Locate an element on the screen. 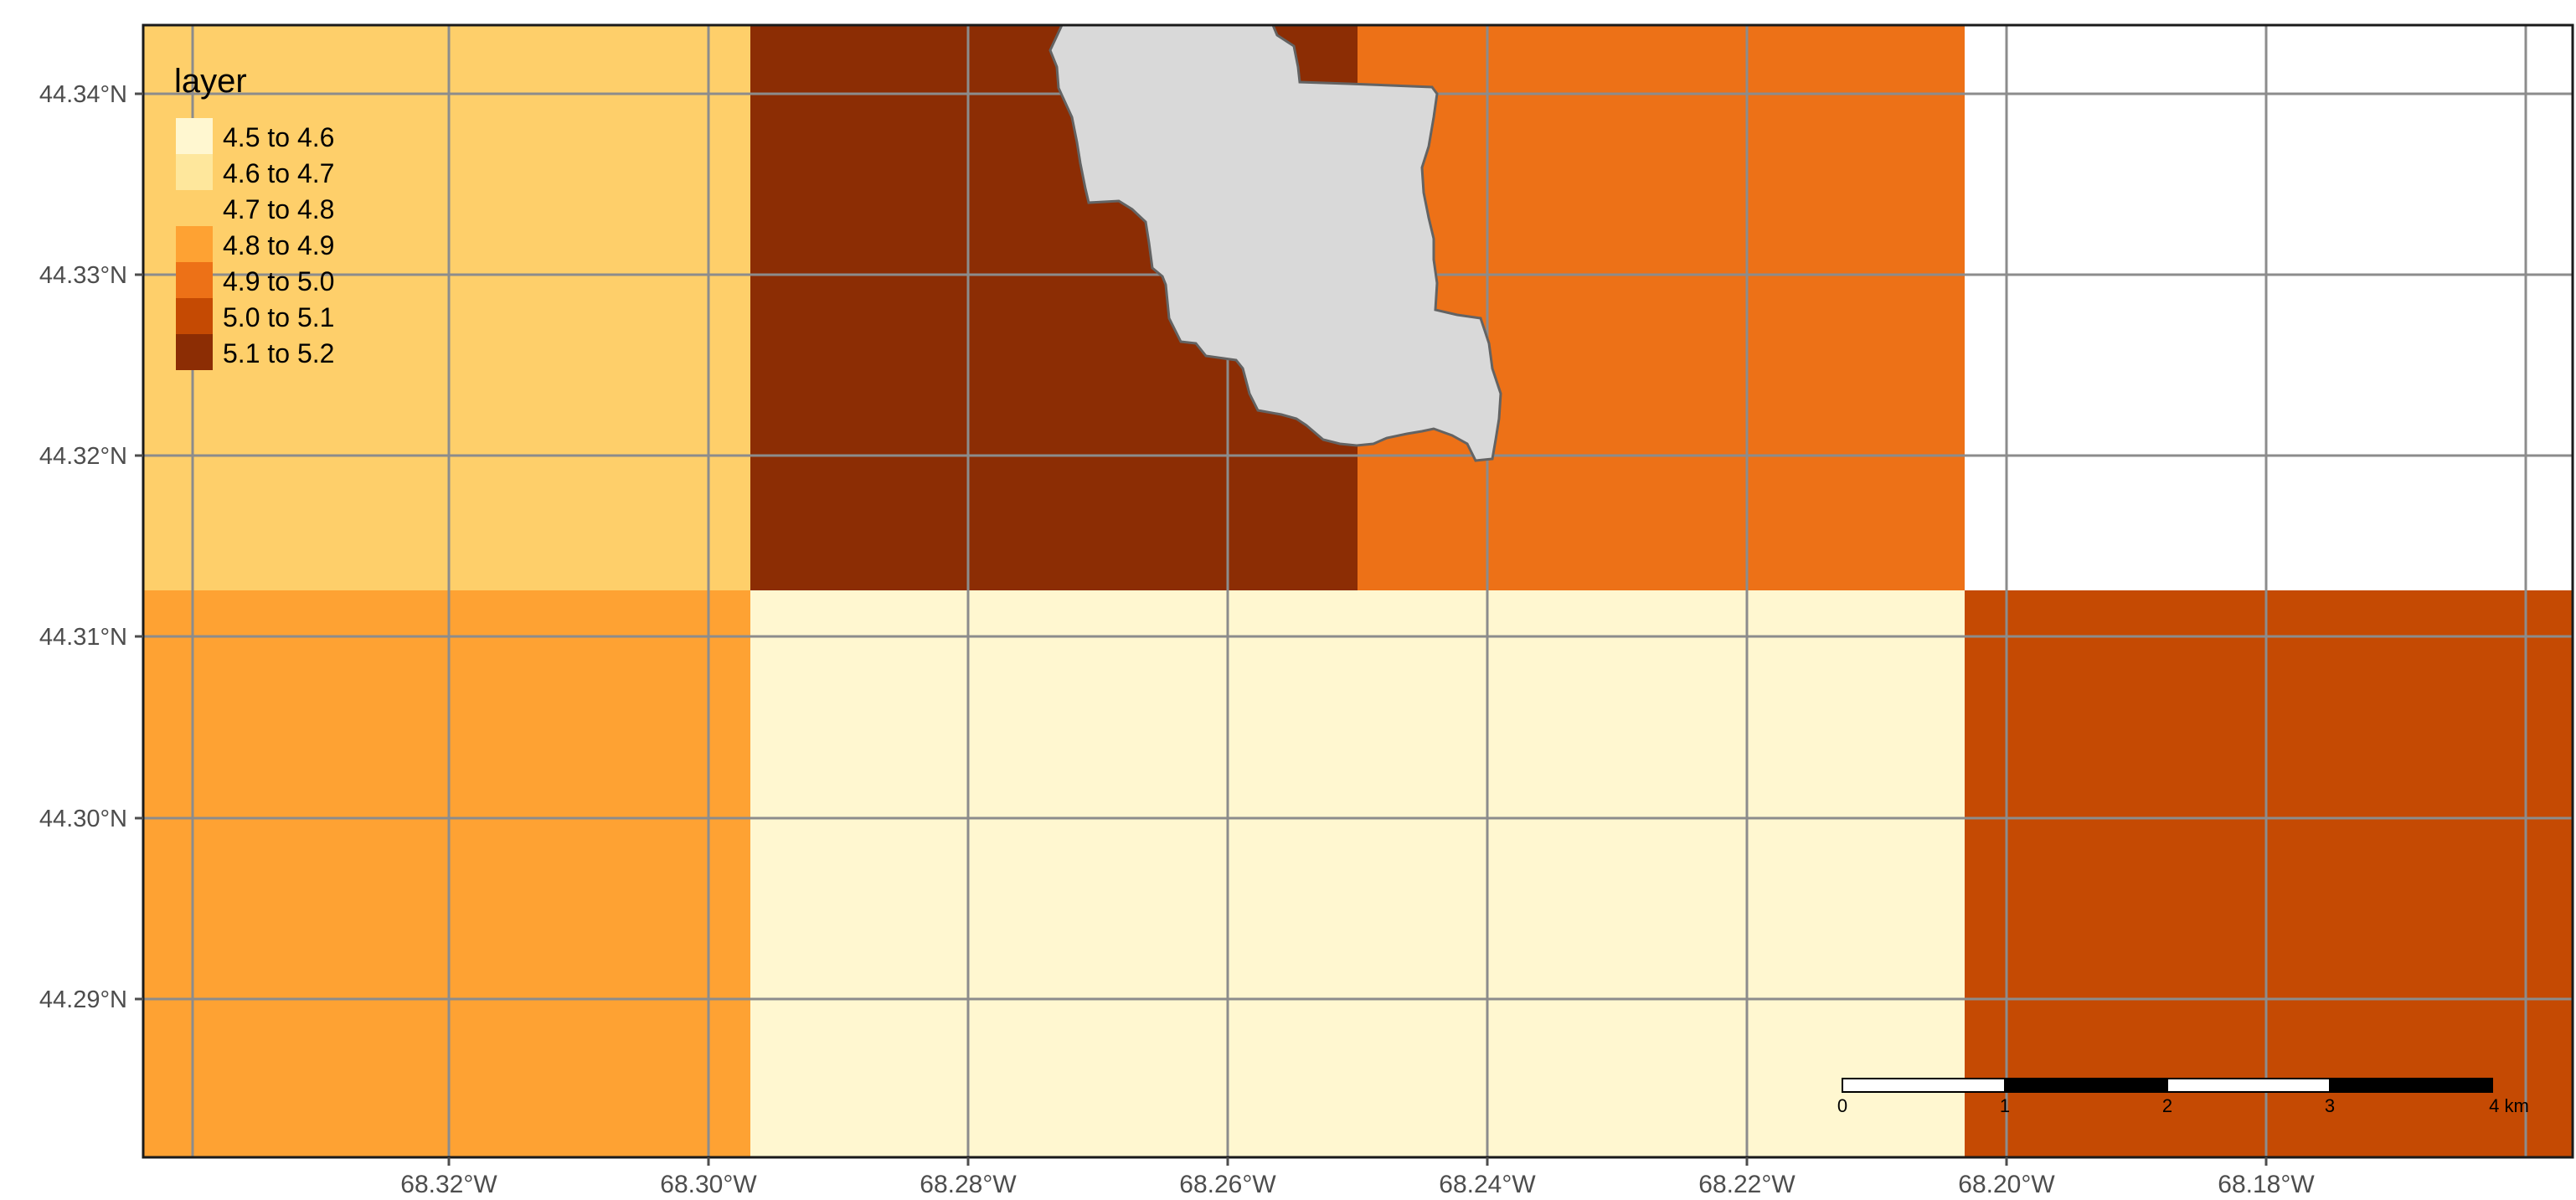 Image resolution: width=2576 pixels, height=1200 pixels. raster-cell-r1c4 is located at coordinates (2269, 308).